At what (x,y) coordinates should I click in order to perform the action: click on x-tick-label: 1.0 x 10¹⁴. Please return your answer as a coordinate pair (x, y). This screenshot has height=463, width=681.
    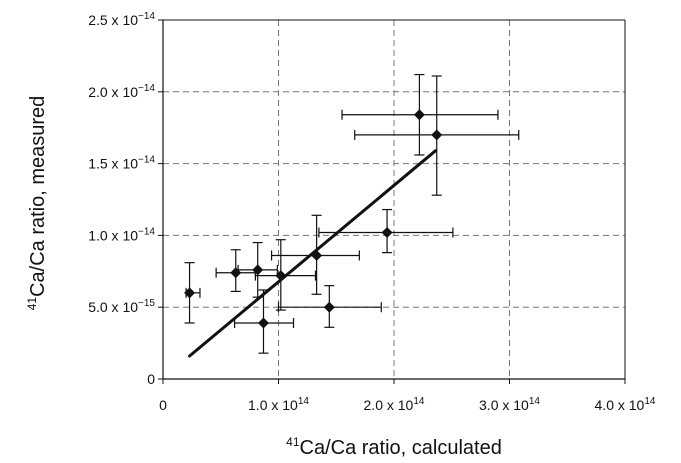
    Looking at the image, I should click on (278, 404).